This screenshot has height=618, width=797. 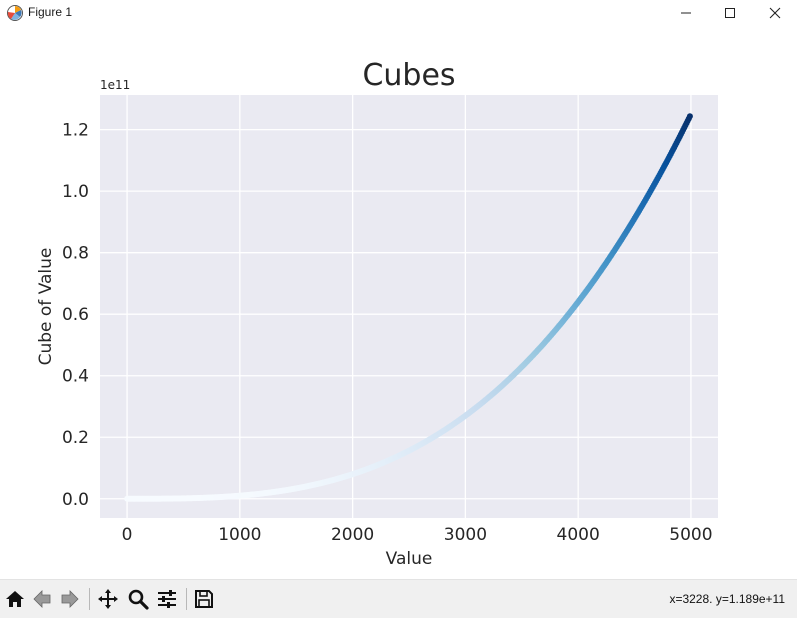 I want to click on navigation-toolbar: x=3228. y=1.189e+11, so click(x=398, y=598).